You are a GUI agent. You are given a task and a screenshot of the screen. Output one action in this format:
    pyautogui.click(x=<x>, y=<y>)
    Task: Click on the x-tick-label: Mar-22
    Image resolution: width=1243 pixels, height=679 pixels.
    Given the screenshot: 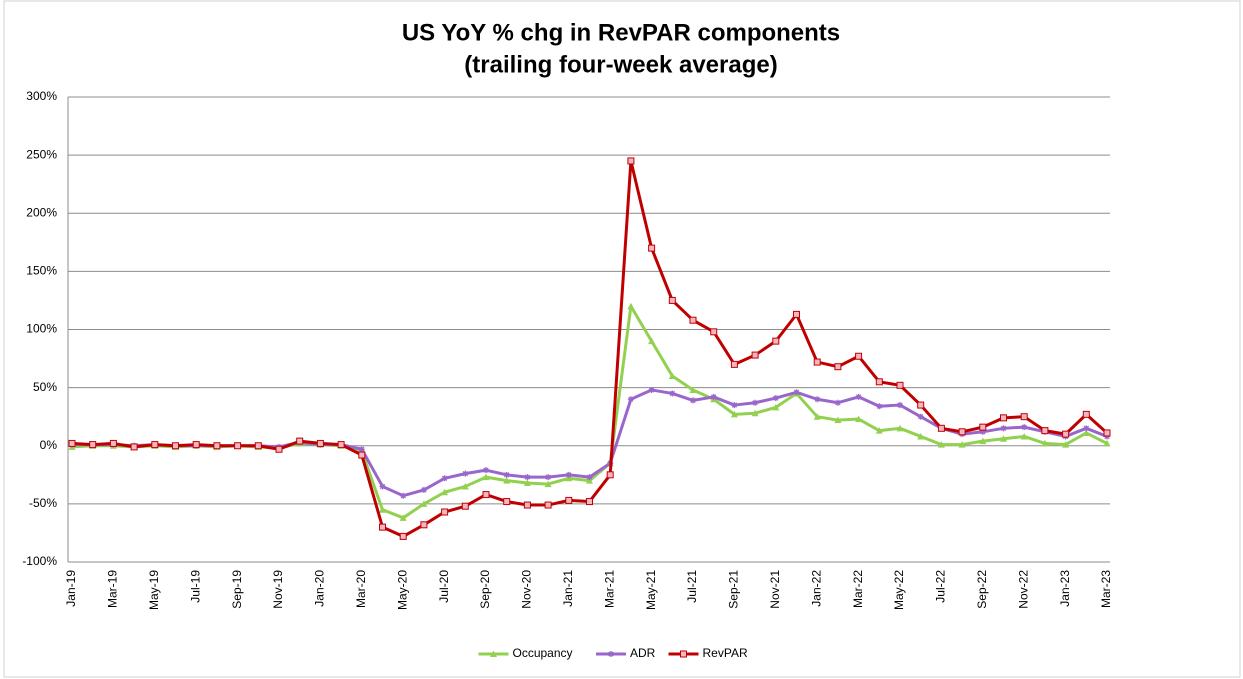 What is the action you would take?
    pyautogui.click(x=858, y=589)
    